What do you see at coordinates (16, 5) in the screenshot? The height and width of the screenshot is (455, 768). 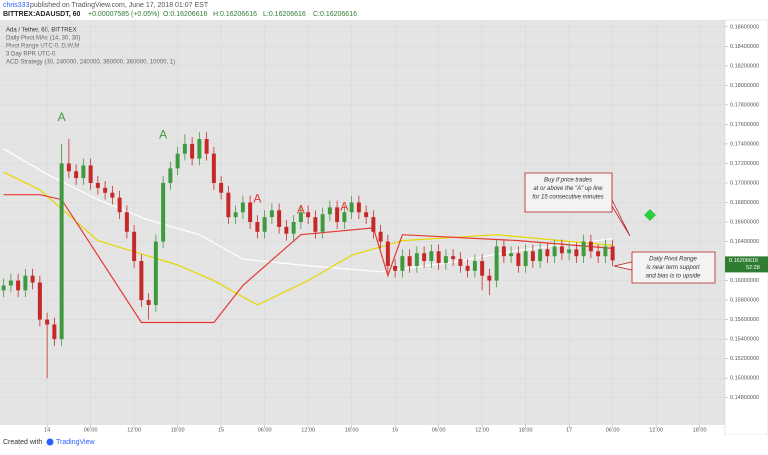 I see `publisher: chris333` at bounding box center [16, 5].